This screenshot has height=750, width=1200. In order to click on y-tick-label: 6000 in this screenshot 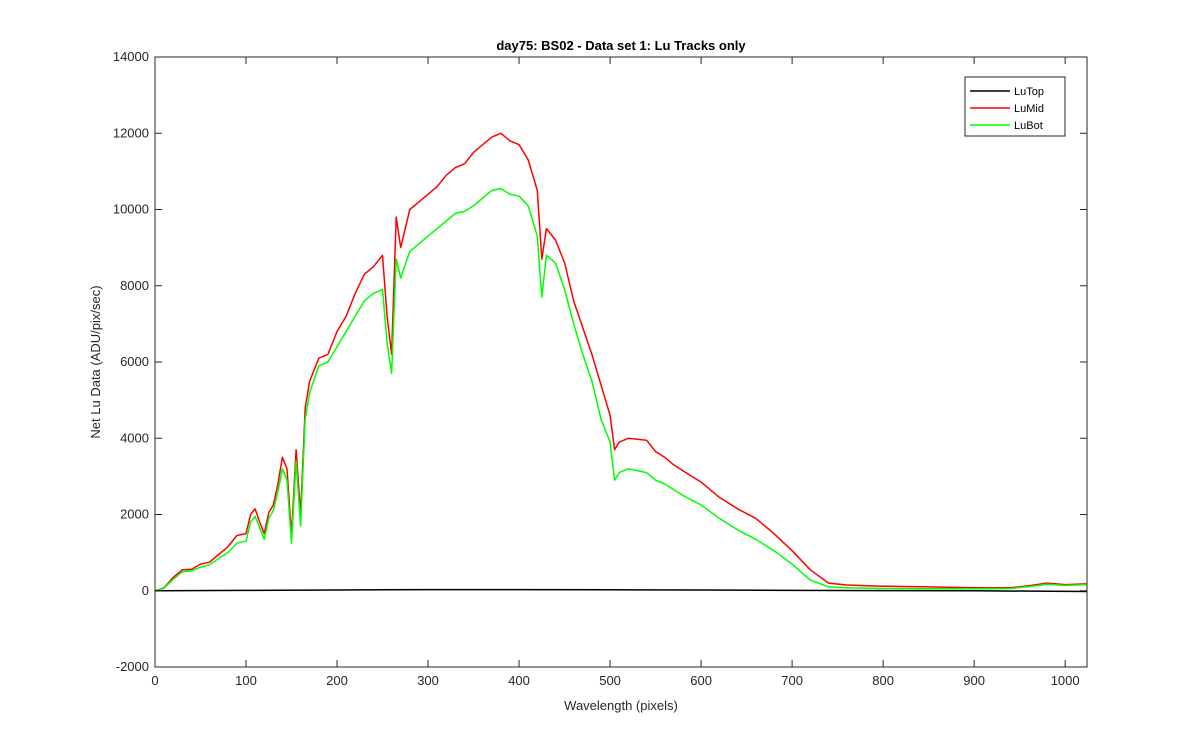, I will do `click(134, 361)`.